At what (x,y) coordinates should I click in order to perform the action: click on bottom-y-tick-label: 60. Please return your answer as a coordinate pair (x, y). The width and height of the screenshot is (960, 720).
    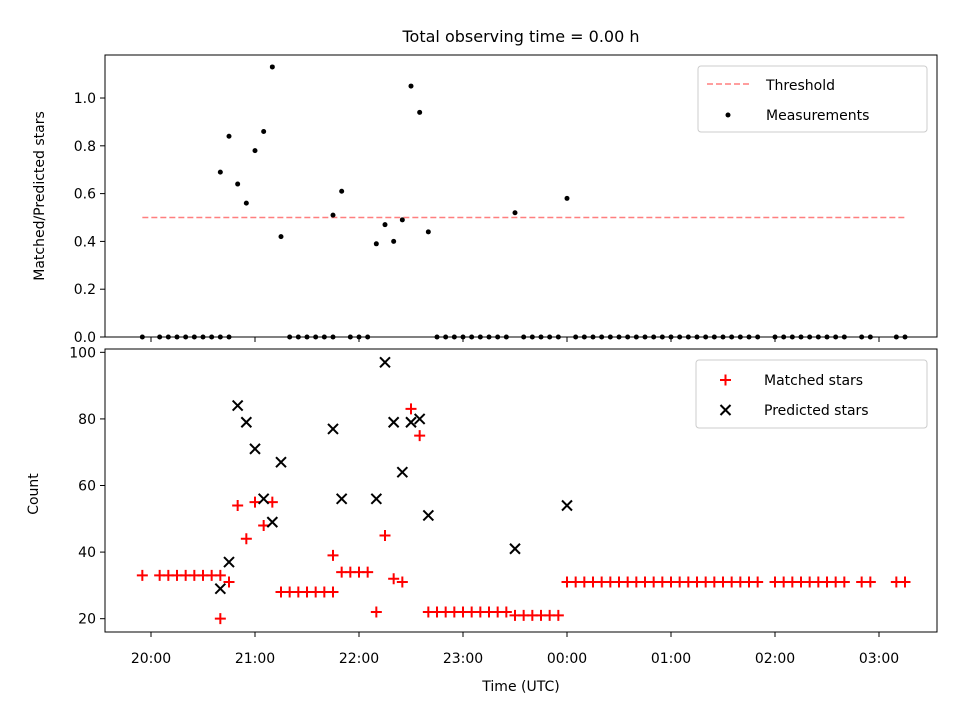
    Looking at the image, I should click on (87, 487).